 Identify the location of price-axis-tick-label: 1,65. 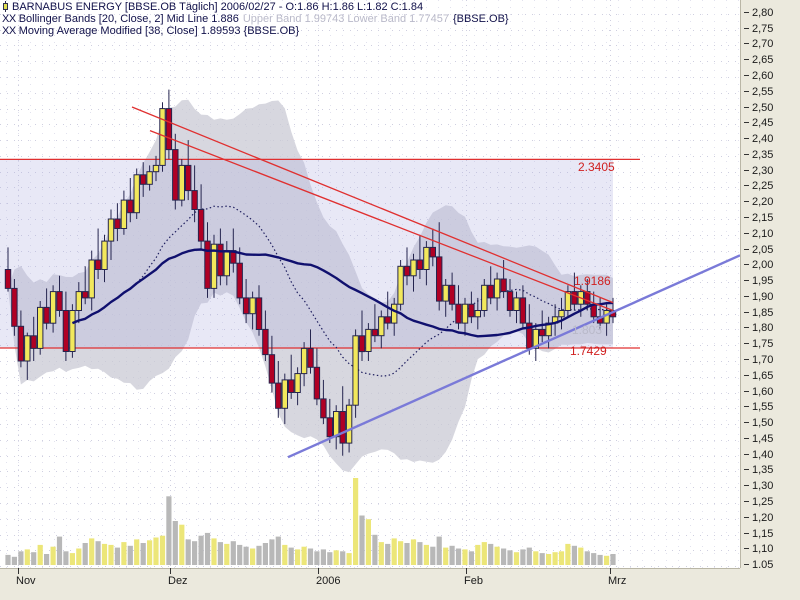
(763, 376).